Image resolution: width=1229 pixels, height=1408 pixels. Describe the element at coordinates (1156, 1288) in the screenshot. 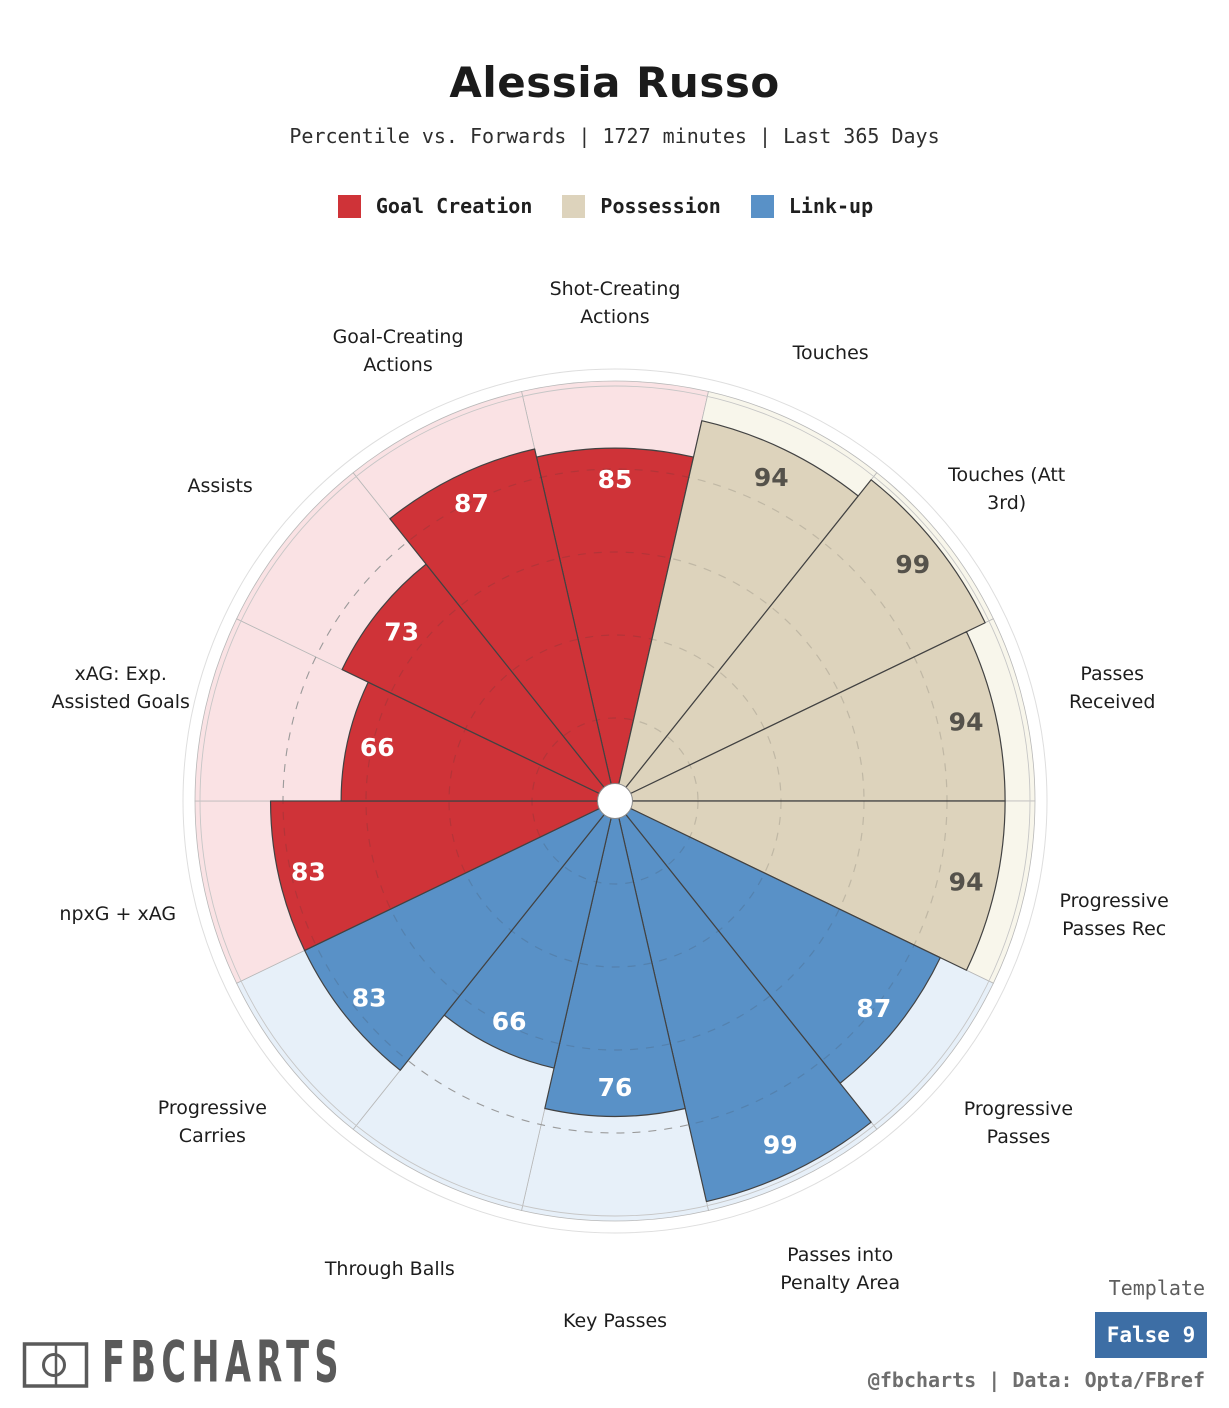

I see `template-label: Template` at that location.